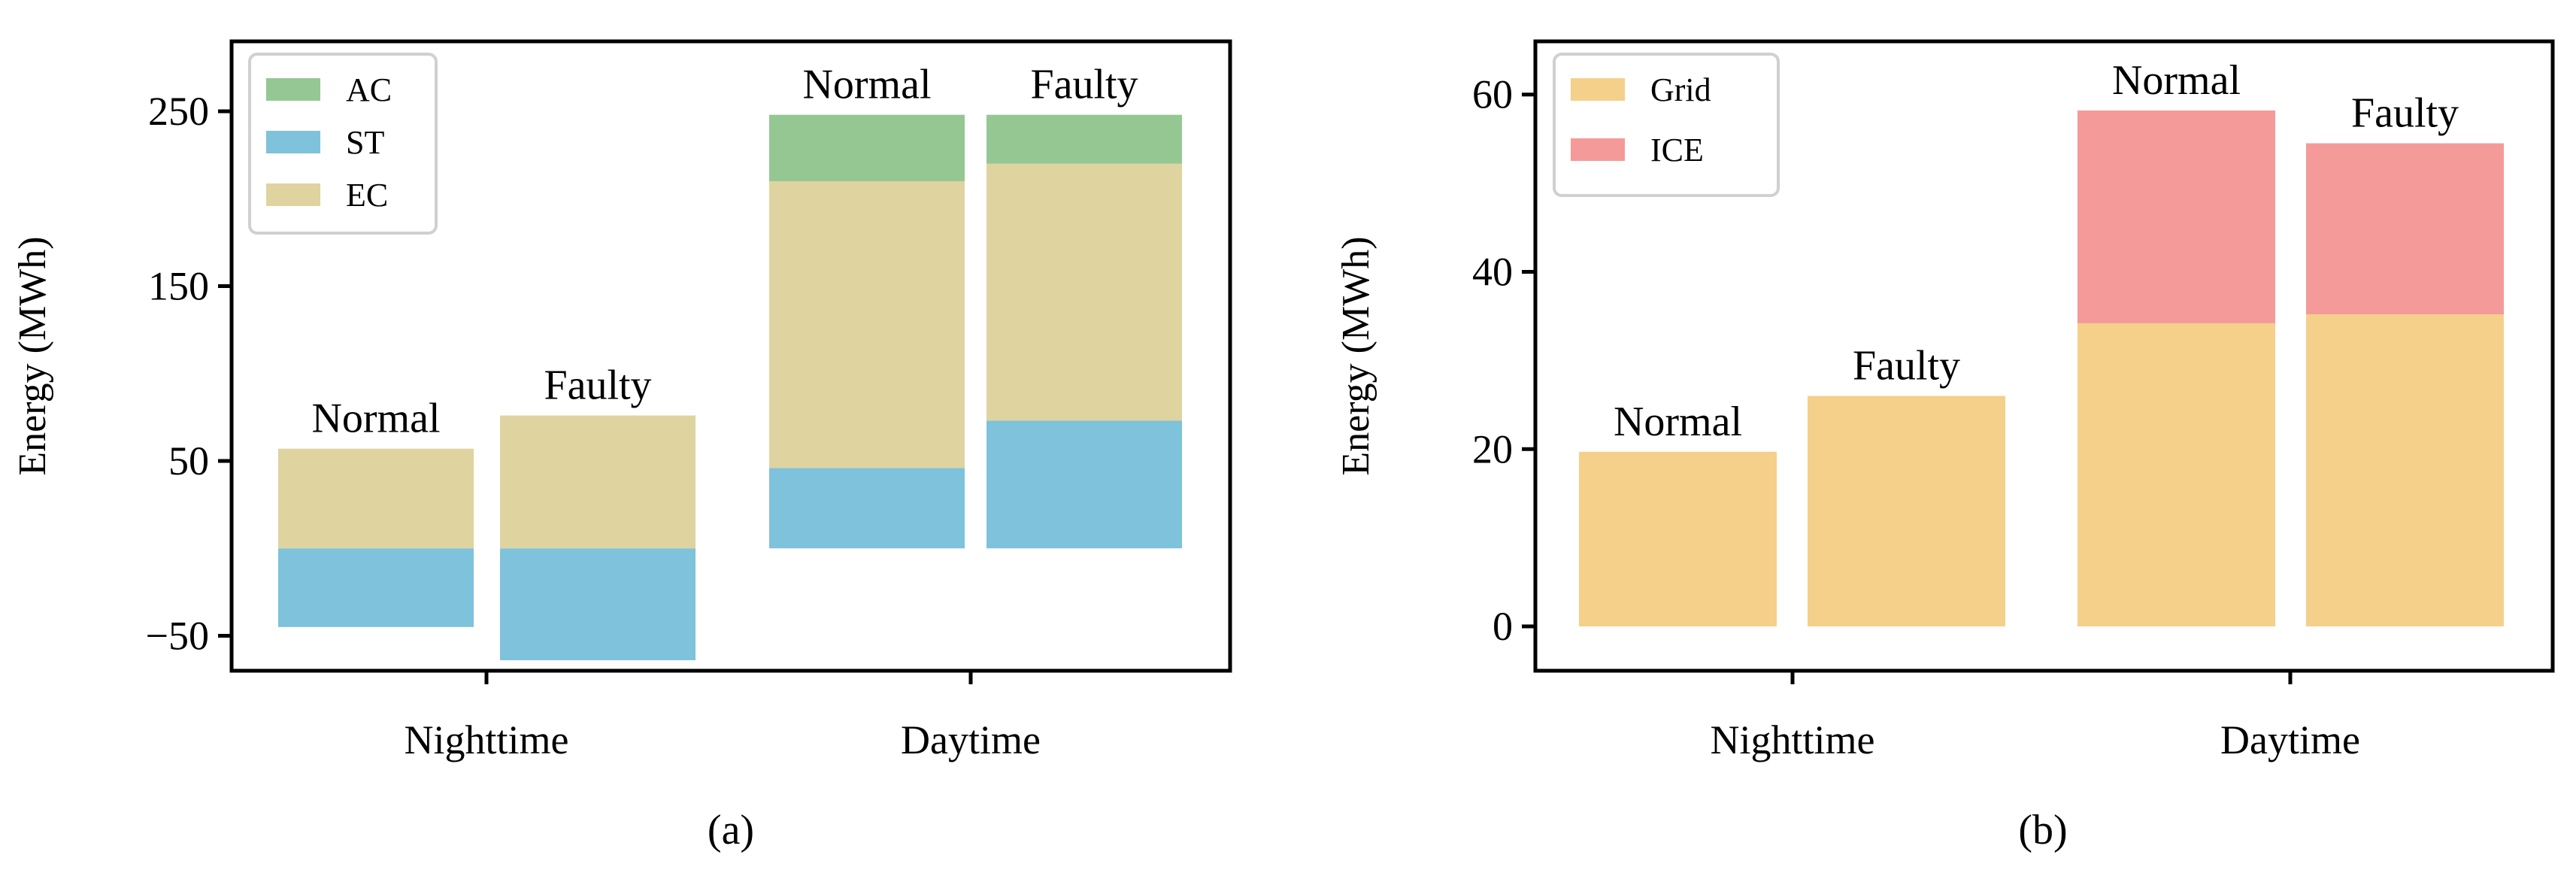 The width and height of the screenshot is (2576, 870). Describe the element at coordinates (343, 144) in the screenshot. I see `legend: AC ST EC` at that location.